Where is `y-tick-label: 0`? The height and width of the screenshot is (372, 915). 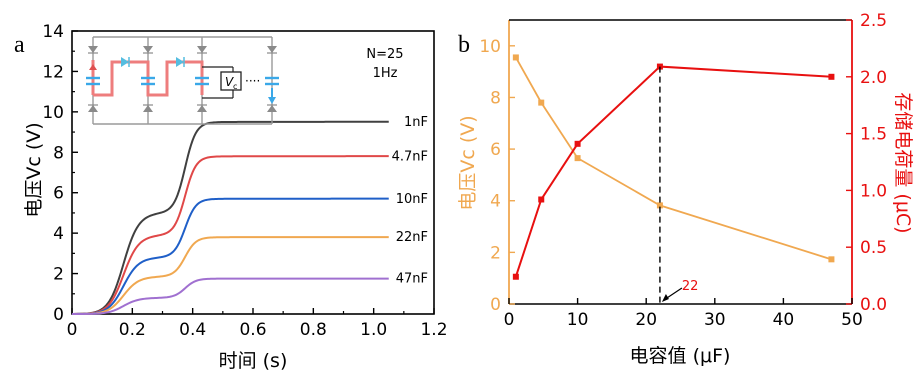
y-tick-label: 0 is located at coordinates (58, 315).